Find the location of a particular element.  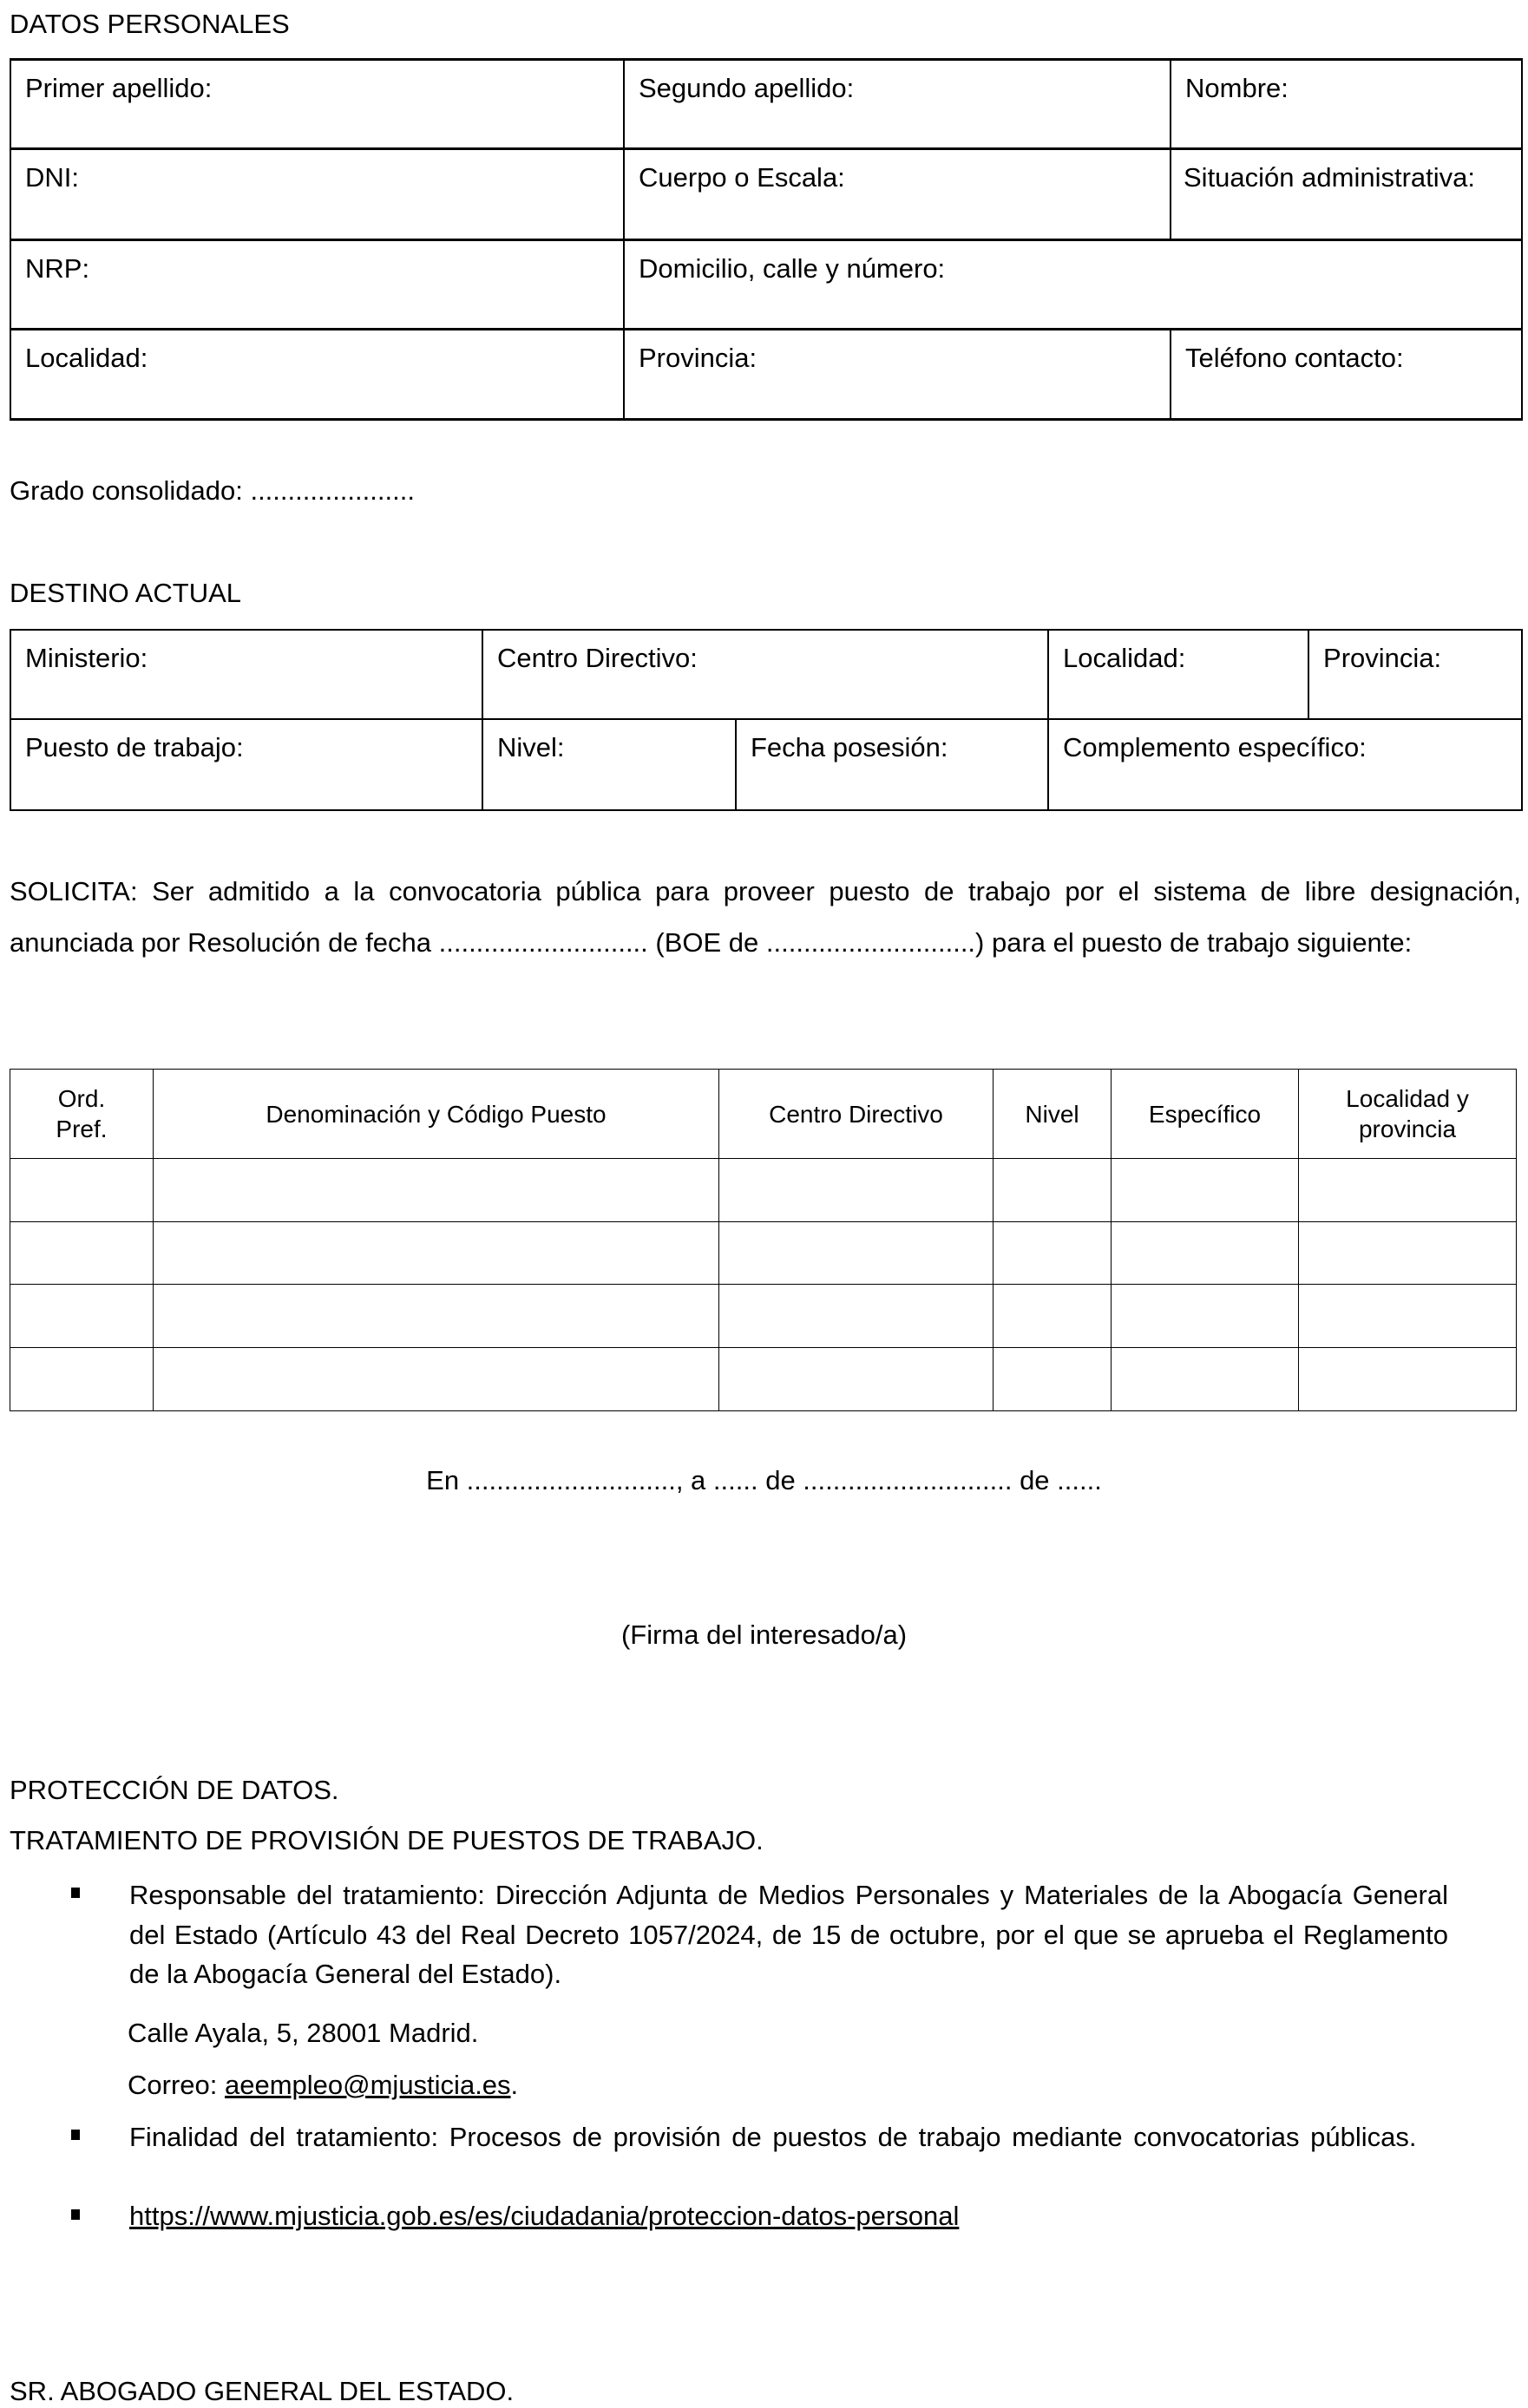

field-provincia: Provincia: is located at coordinates (897, 374).